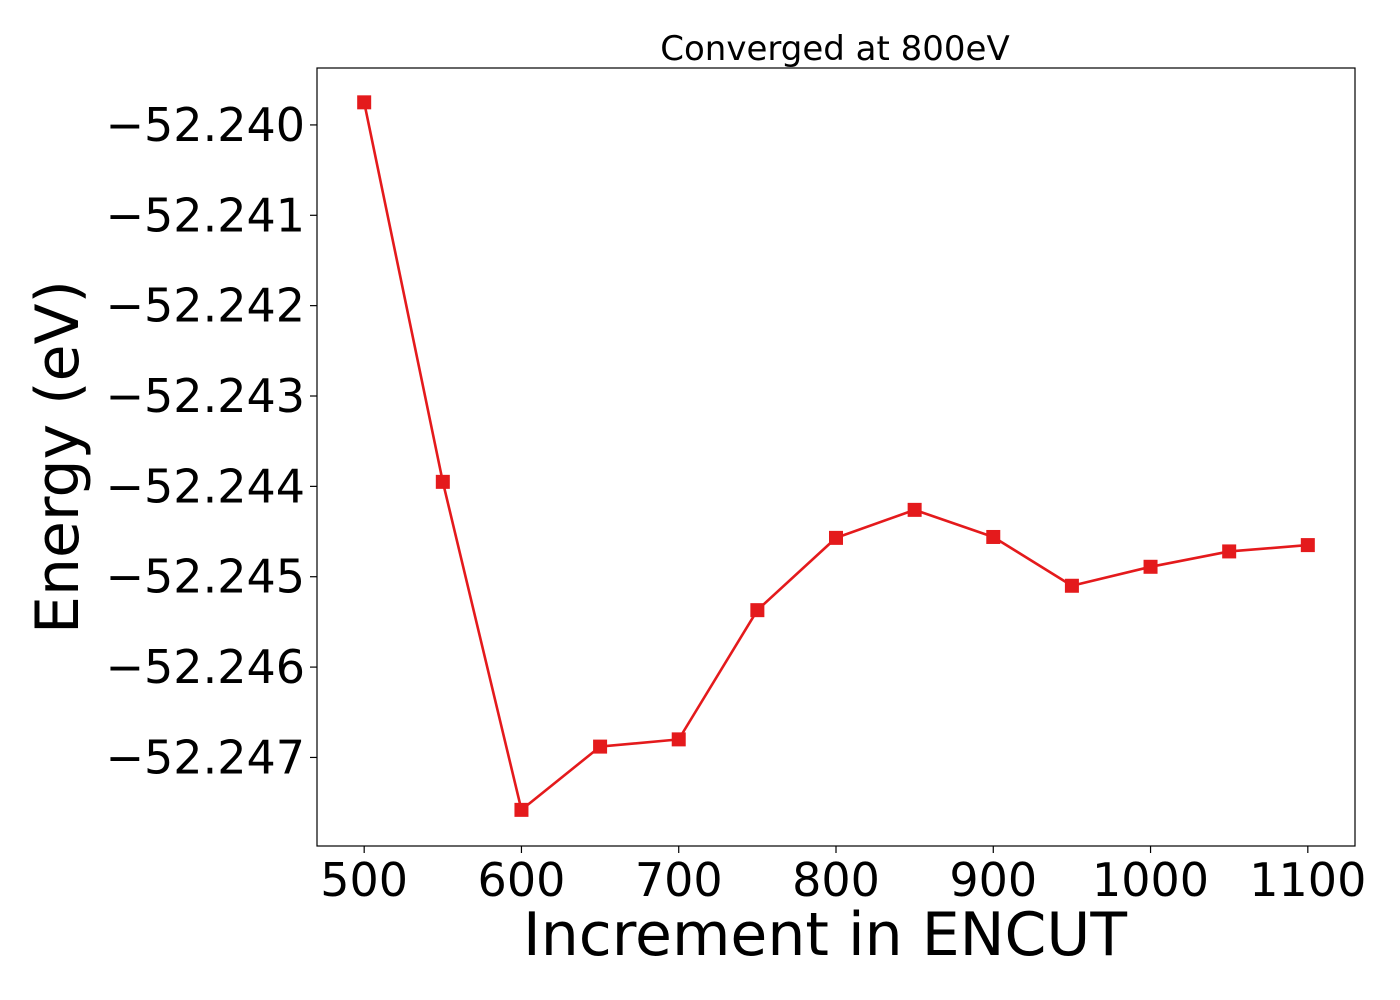  I want to click on y-tick-label: −52.240, so click(206, 125).